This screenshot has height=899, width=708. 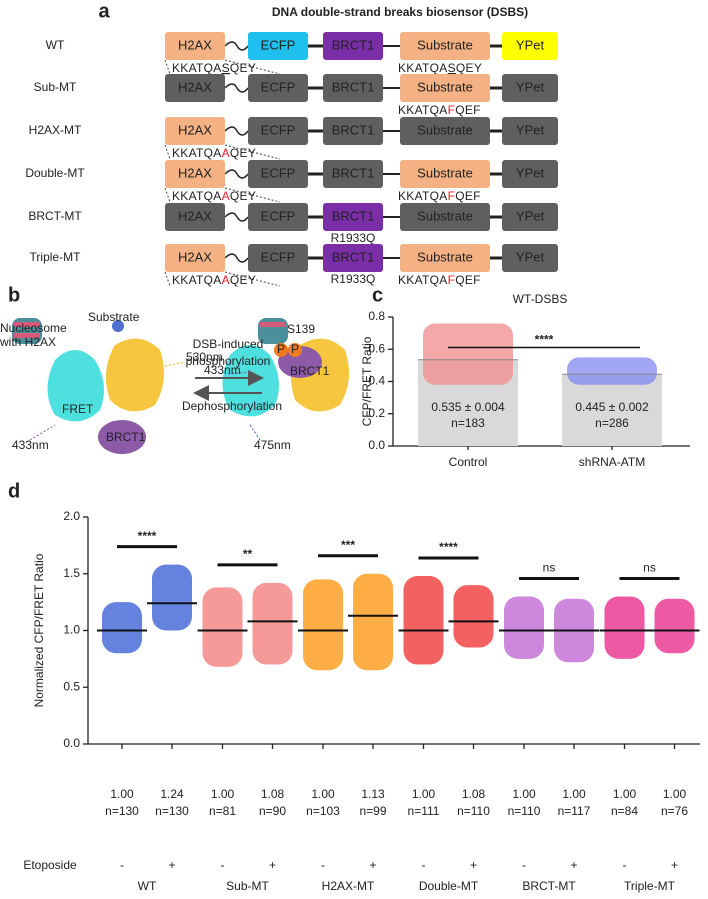 I want to click on panel-label: a, so click(x=104, y=11).